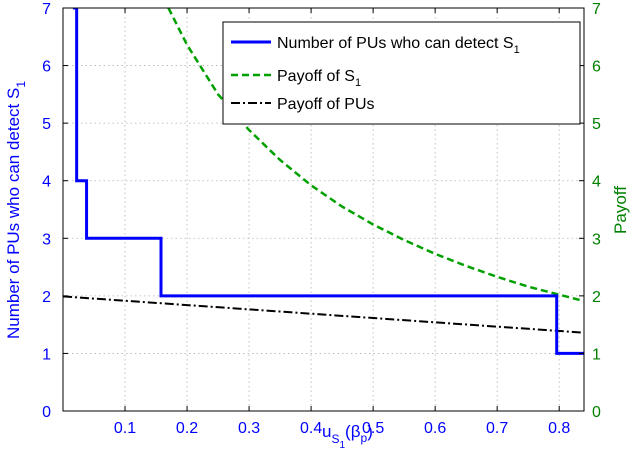 The height and width of the screenshot is (470, 642). What do you see at coordinates (559, 428) in the screenshot?
I see `x-tick-label: 0.8` at bounding box center [559, 428].